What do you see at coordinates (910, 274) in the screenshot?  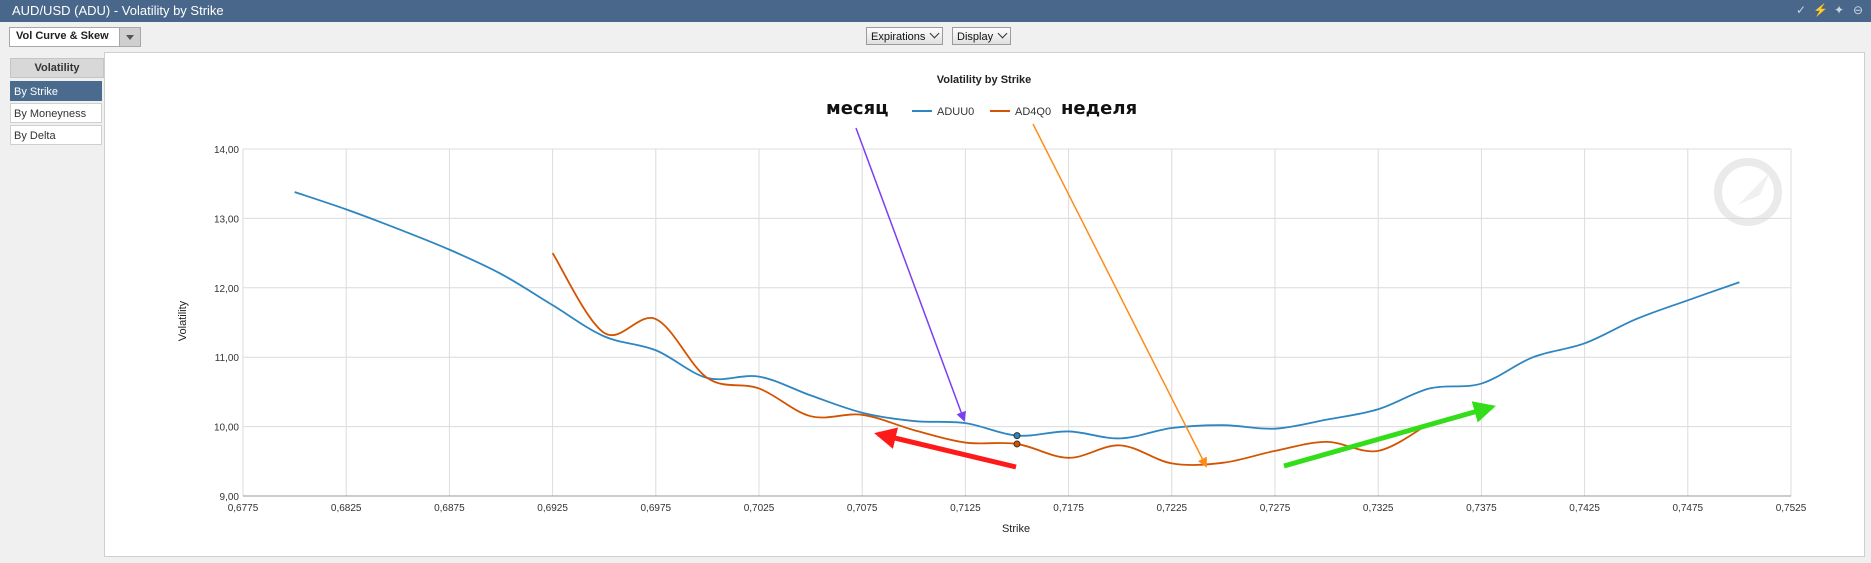 I see `month-arrow` at bounding box center [910, 274].